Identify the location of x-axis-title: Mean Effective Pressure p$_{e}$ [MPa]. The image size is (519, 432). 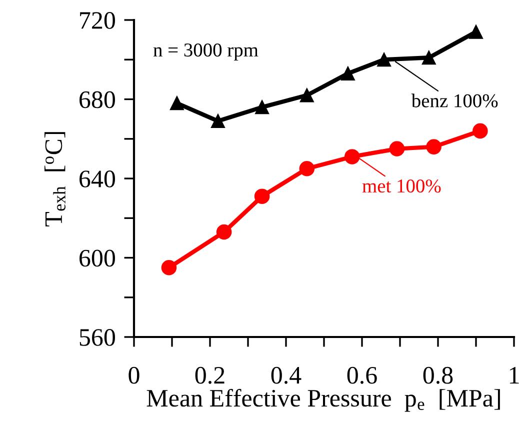
(323, 400).